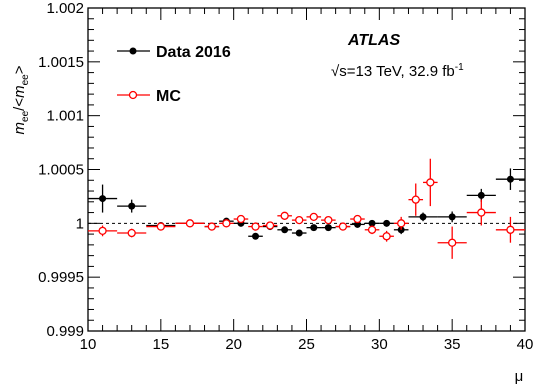 The height and width of the screenshot is (392, 537). What do you see at coordinates (25, 80) in the screenshot?
I see `y-label-ee-sub2: ee` at bounding box center [25, 80].